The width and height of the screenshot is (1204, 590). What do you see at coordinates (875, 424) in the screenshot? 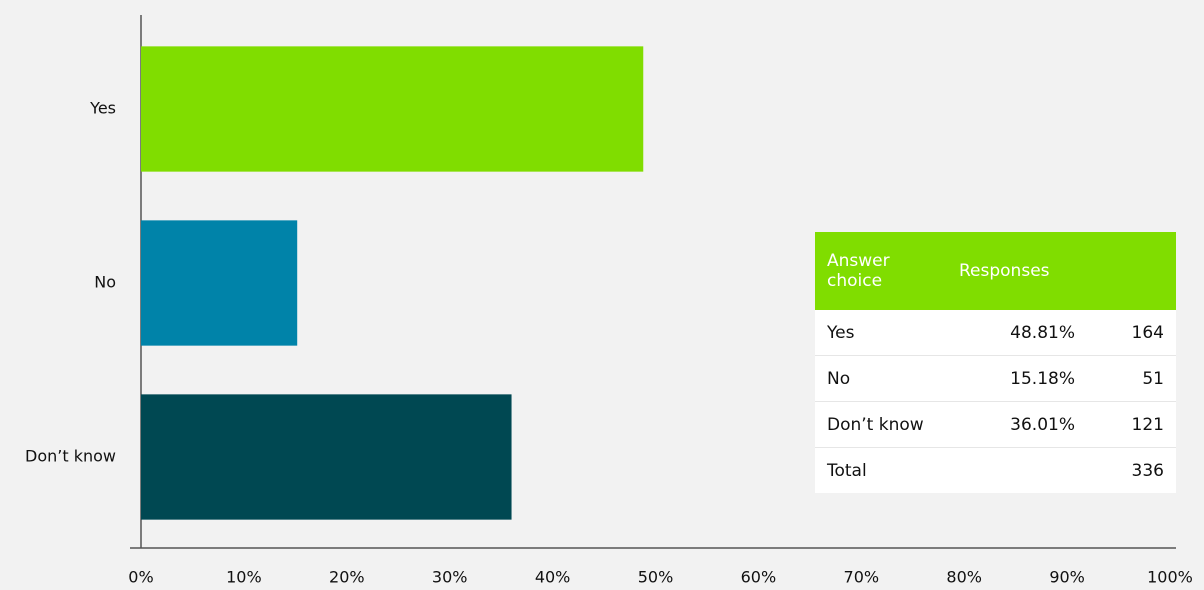
I see `table-cell: Don’t know` at bounding box center [875, 424].